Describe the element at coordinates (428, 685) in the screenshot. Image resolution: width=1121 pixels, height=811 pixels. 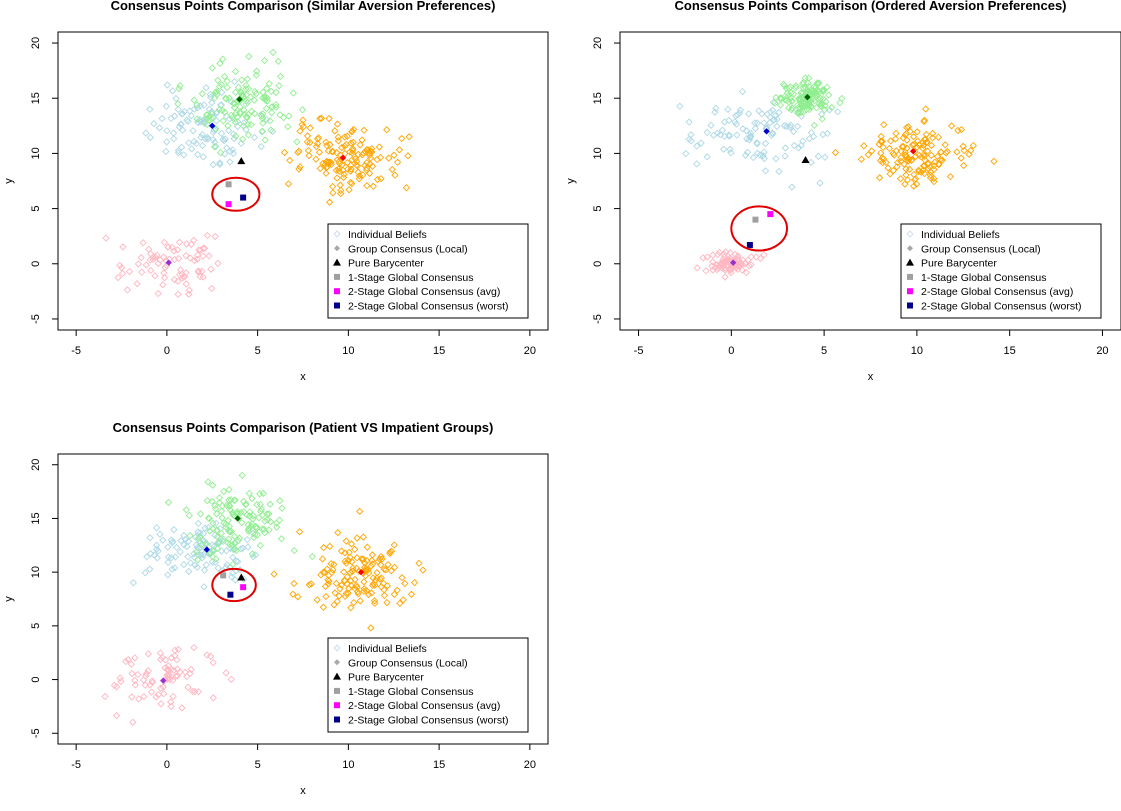
I see `legend-box` at that location.